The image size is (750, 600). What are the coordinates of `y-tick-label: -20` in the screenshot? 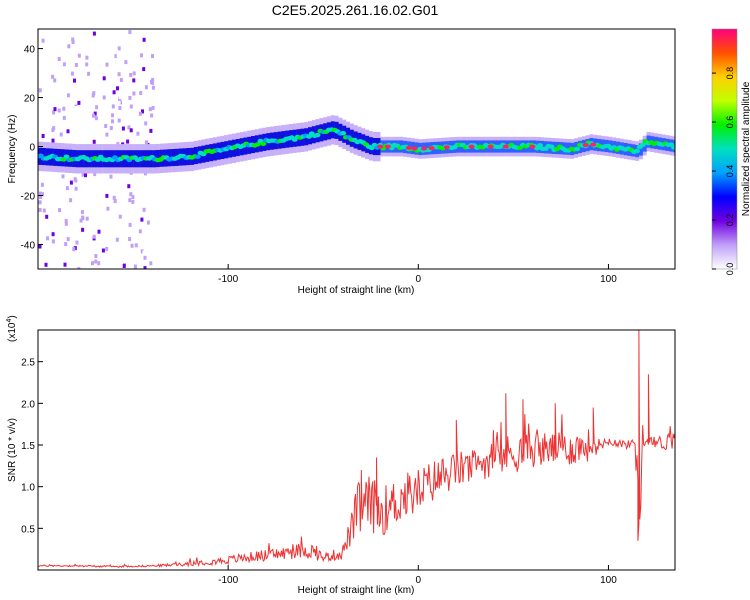 It's located at (28, 197).